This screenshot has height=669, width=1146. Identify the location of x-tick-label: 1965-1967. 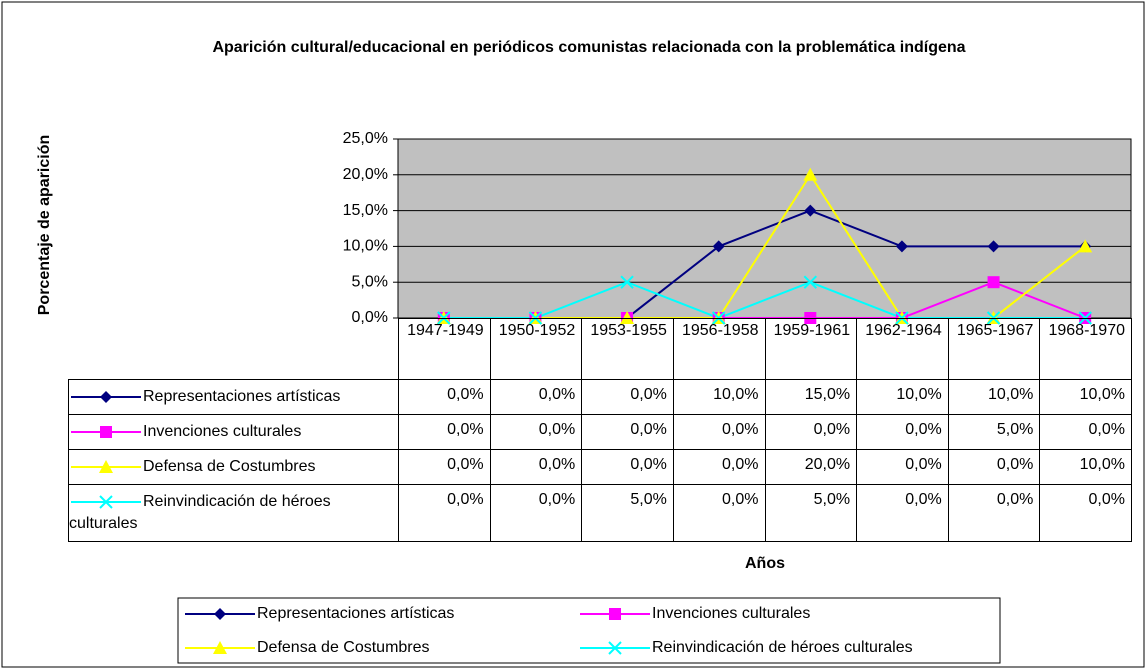
(994, 349).